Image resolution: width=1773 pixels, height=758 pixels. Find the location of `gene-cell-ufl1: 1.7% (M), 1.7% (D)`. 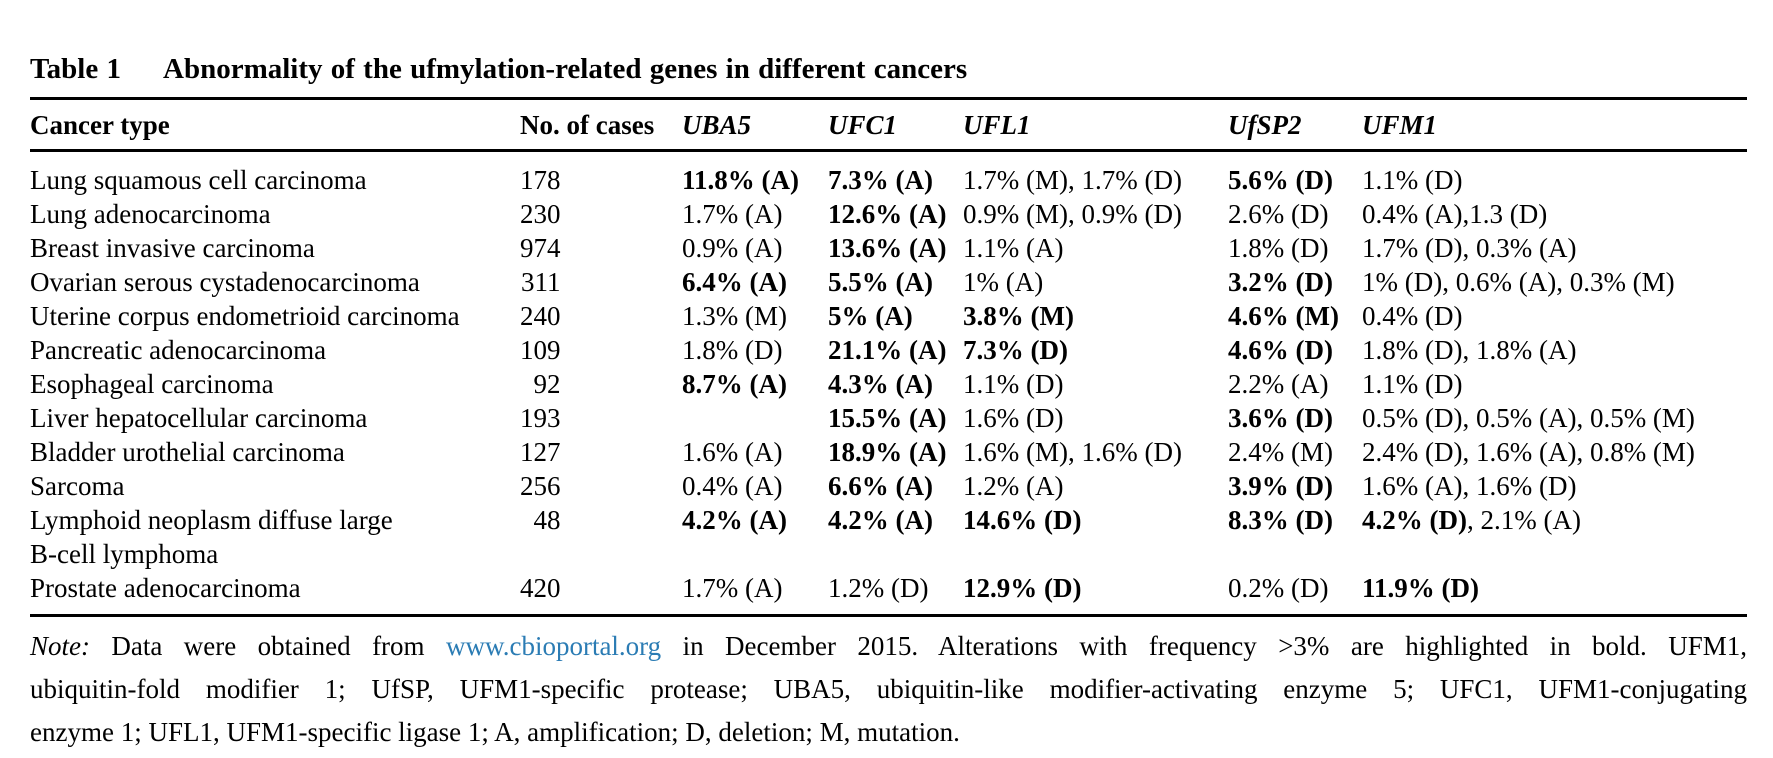

gene-cell-ufl1: 1.7% (M), 1.7% (D) is located at coordinates (1072, 180).